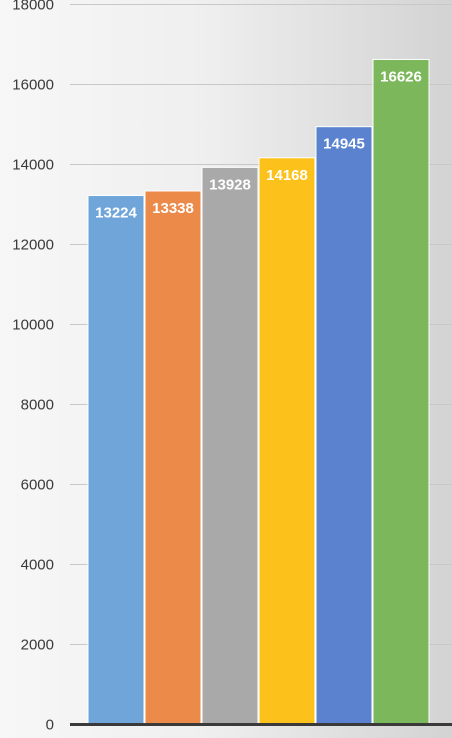  Describe the element at coordinates (116, 213) in the screenshot. I see `data-label: 13224` at that location.